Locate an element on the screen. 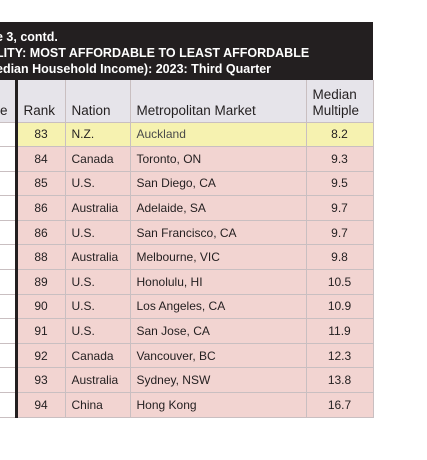 The width and height of the screenshot is (427, 460). rank-cell: 92 is located at coordinates (40, 355).